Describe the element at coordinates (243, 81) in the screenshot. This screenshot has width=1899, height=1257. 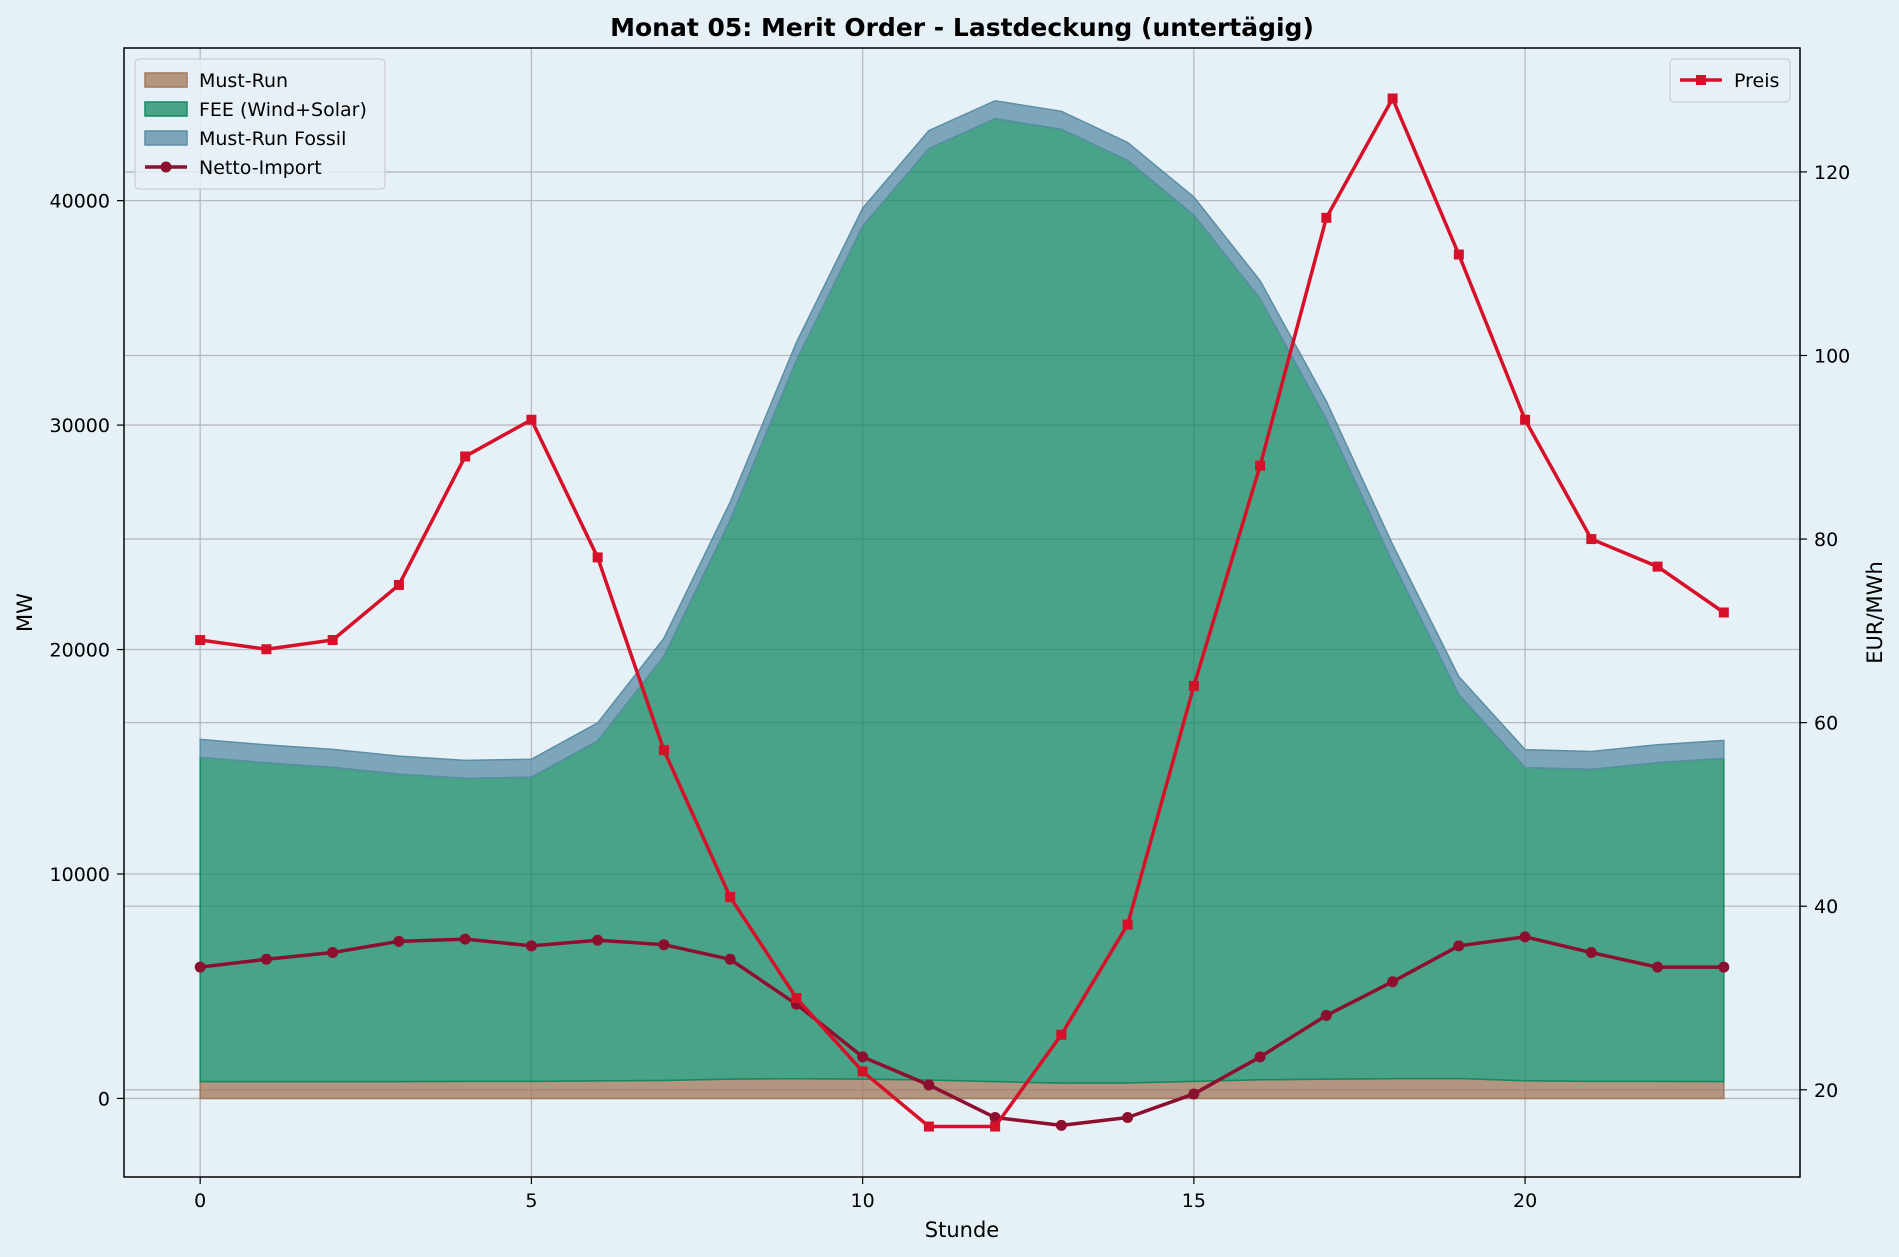
I see `legend-label-must-run: Must-Run` at that location.